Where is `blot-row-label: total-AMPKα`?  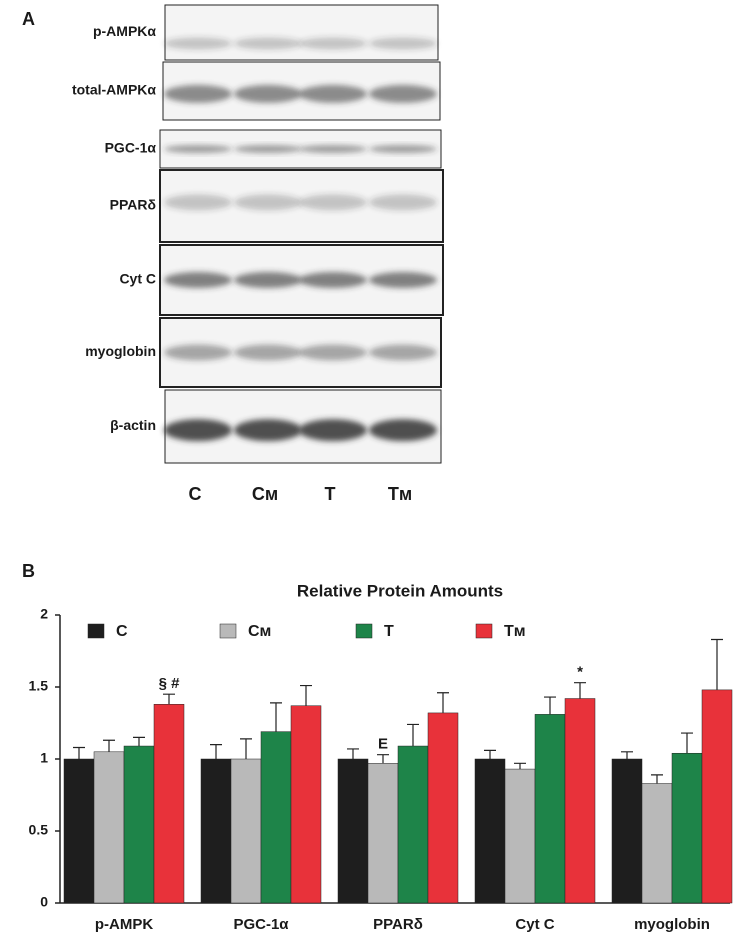 blot-row-label: total-AMPKα is located at coordinates (114, 90).